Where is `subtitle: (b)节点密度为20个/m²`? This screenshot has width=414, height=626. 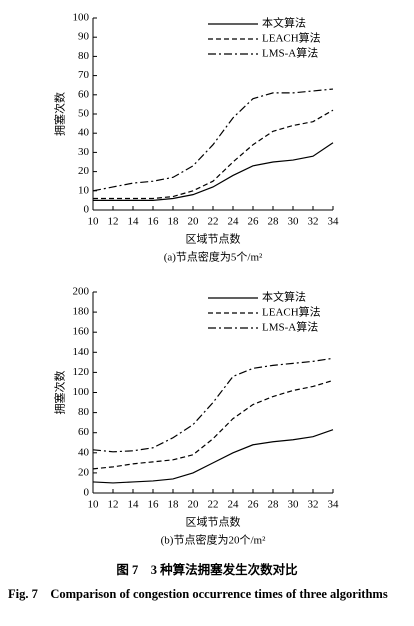 subtitle: (b)节点密度为20个/m² is located at coordinates (213, 540).